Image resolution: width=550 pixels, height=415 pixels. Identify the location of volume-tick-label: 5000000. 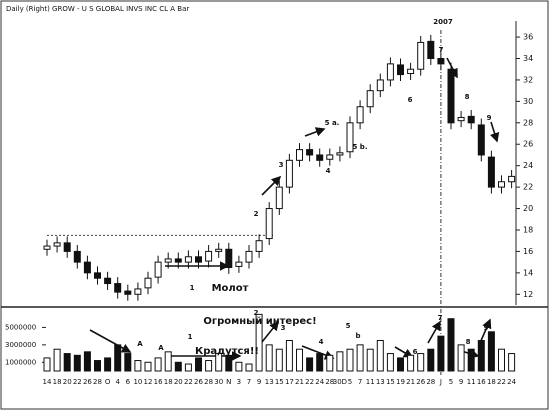
(20, 327).